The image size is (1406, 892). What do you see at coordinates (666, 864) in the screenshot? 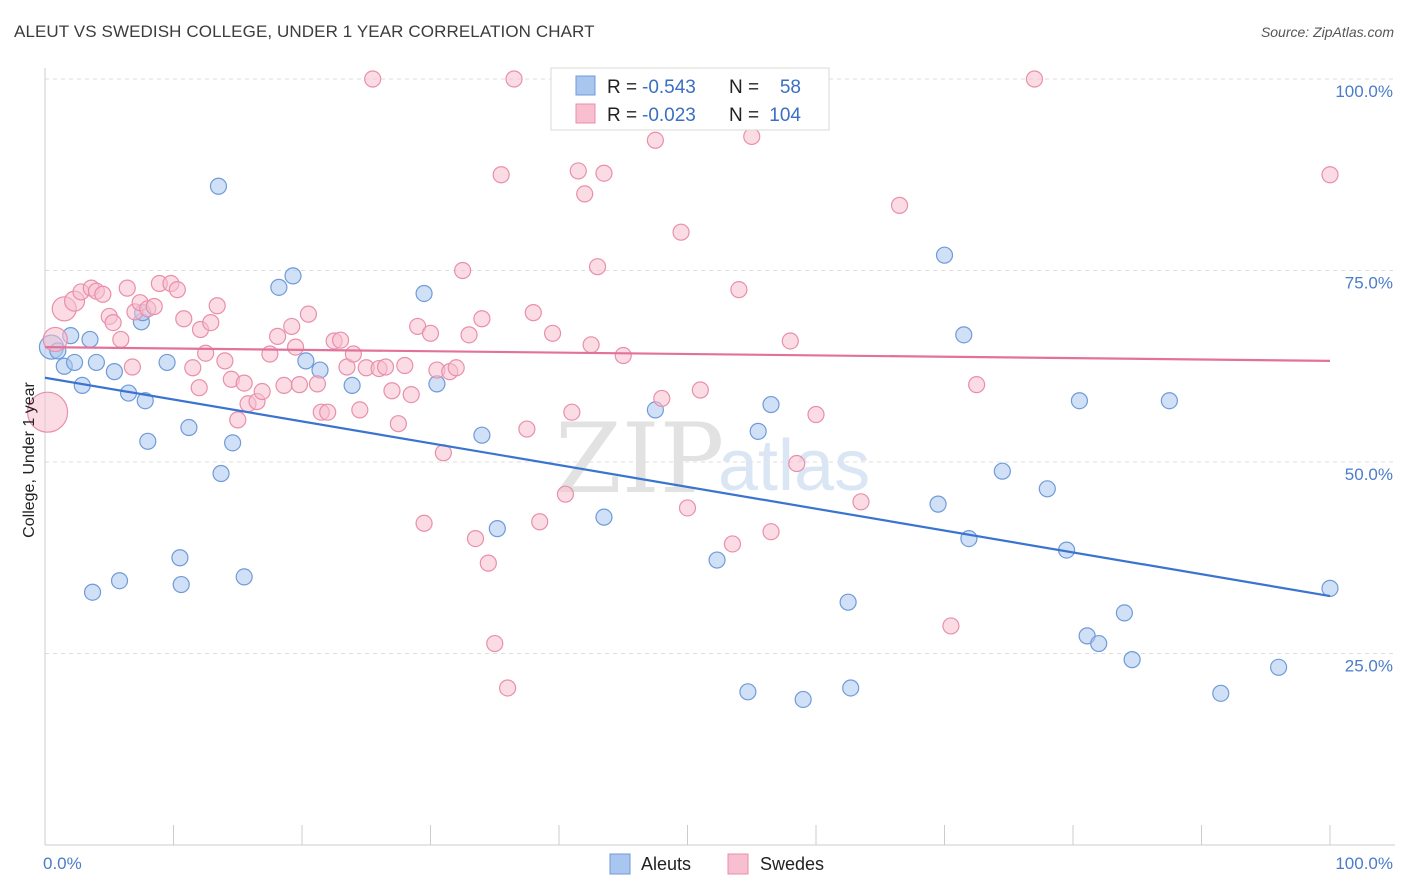
I see `bottom-legend-label-0: Aleuts` at bounding box center [666, 864].